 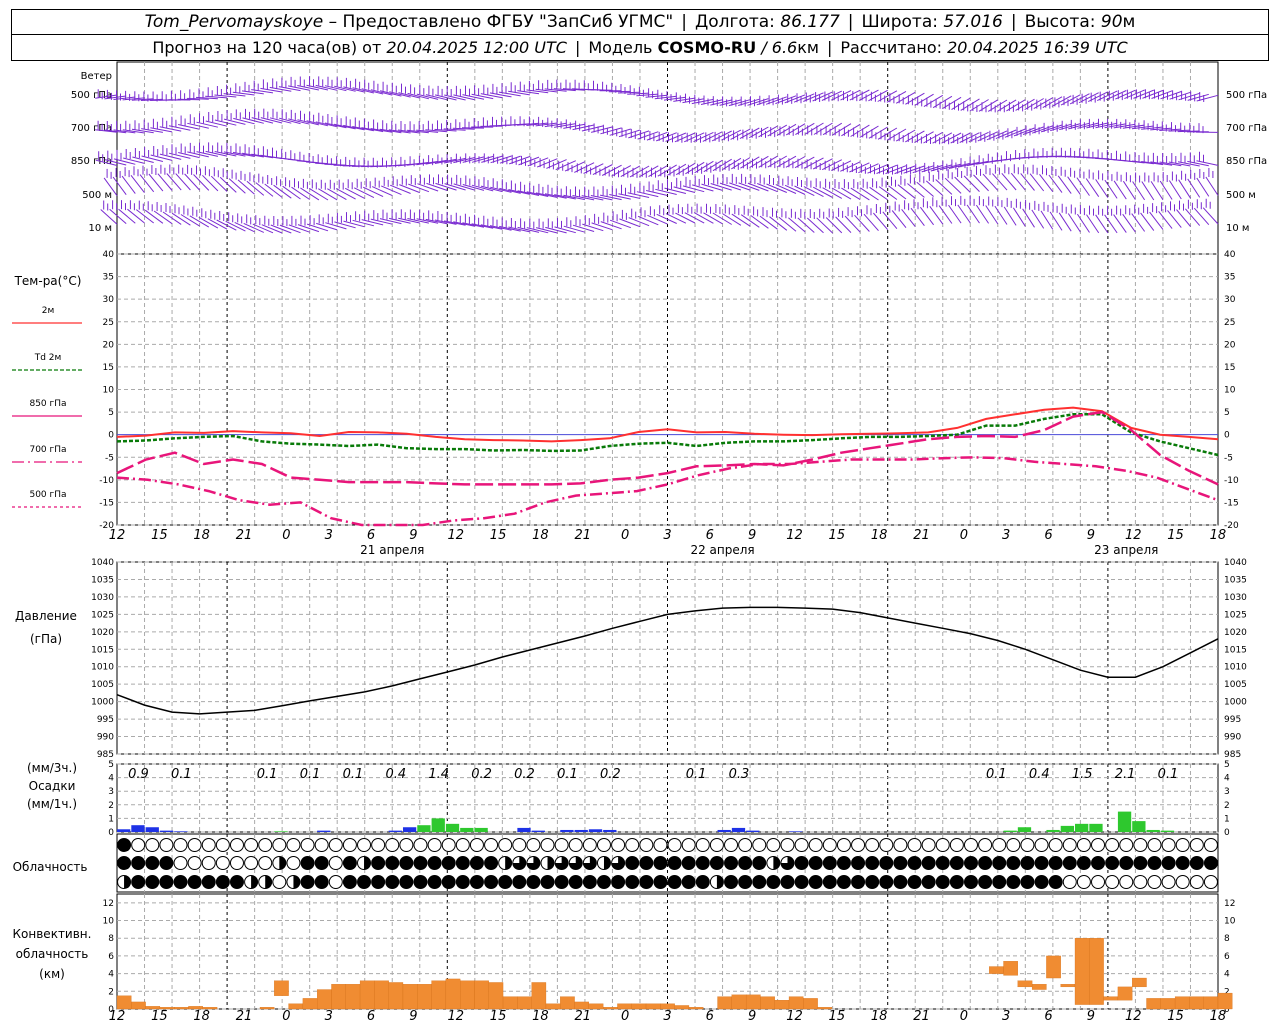 What do you see at coordinates (96, 76) in the screenshot?
I see `wind-title: Ветер` at bounding box center [96, 76].